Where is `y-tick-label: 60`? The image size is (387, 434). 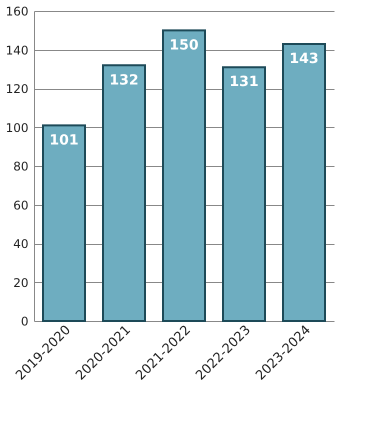 y-tick-label: 60 is located at coordinates (20, 205).